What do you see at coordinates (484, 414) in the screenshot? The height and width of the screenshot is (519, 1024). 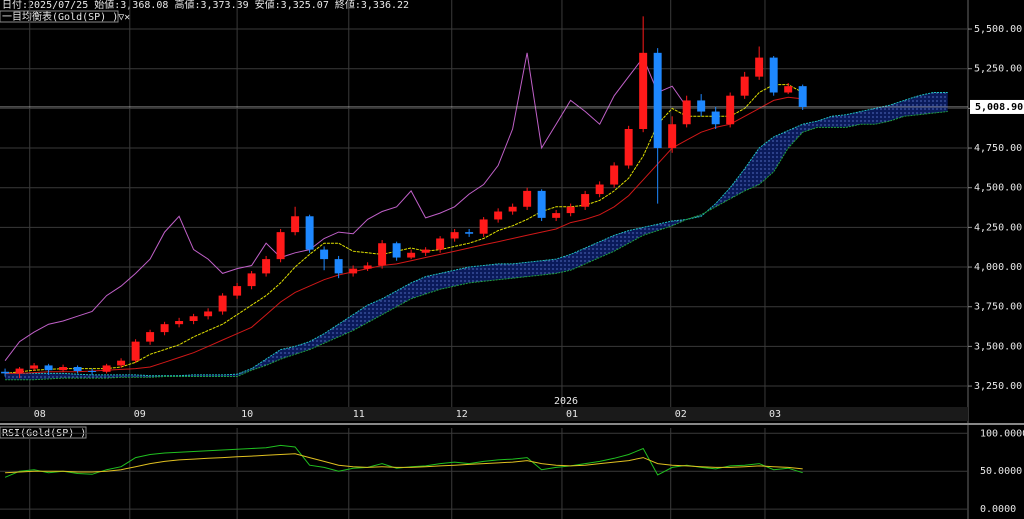 I see `x-axis-band` at bounding box center [484, 414].